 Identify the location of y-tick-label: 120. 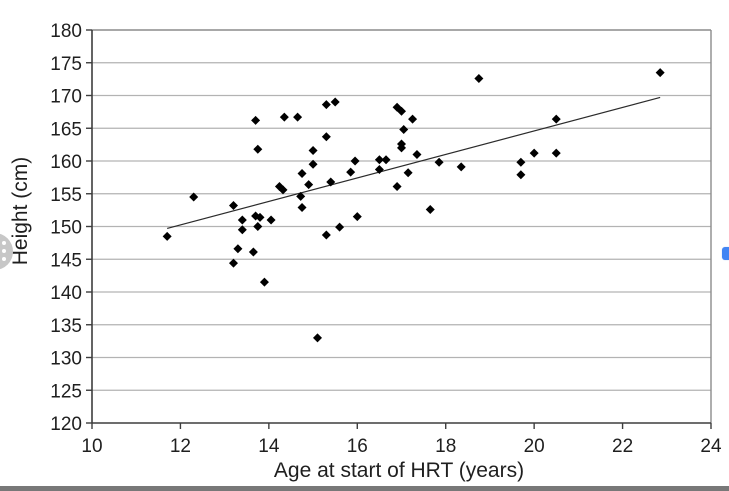
(66, 424).